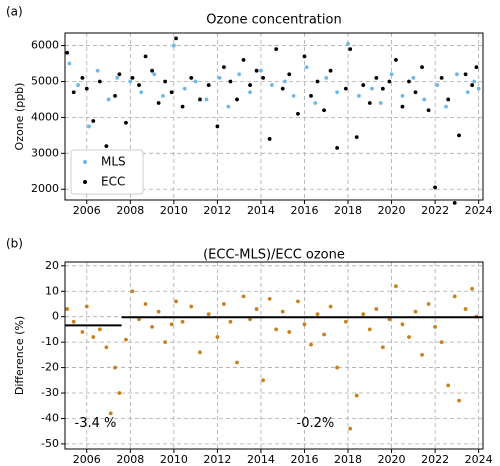 The width and height of the screenshot is (500, 466). I want to click on legend-marker, so click(85, 162).